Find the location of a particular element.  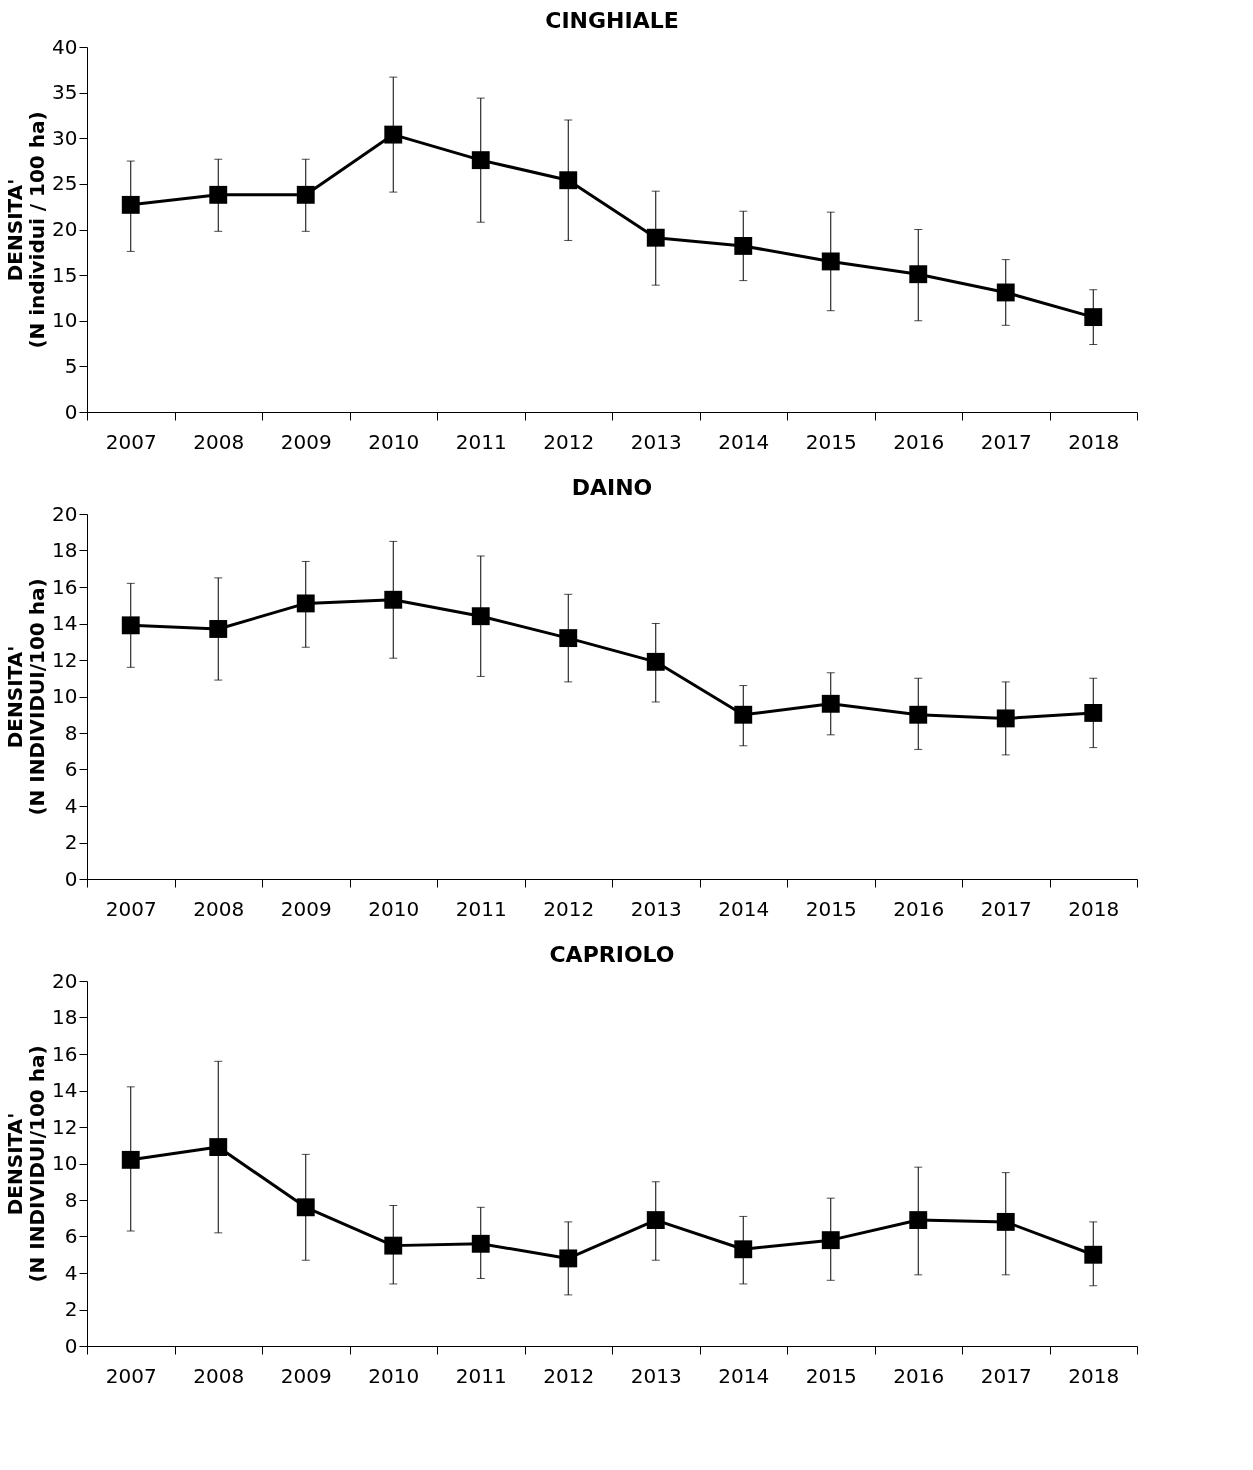

y-tick-label: 14 is located at coordinates (65, 623).